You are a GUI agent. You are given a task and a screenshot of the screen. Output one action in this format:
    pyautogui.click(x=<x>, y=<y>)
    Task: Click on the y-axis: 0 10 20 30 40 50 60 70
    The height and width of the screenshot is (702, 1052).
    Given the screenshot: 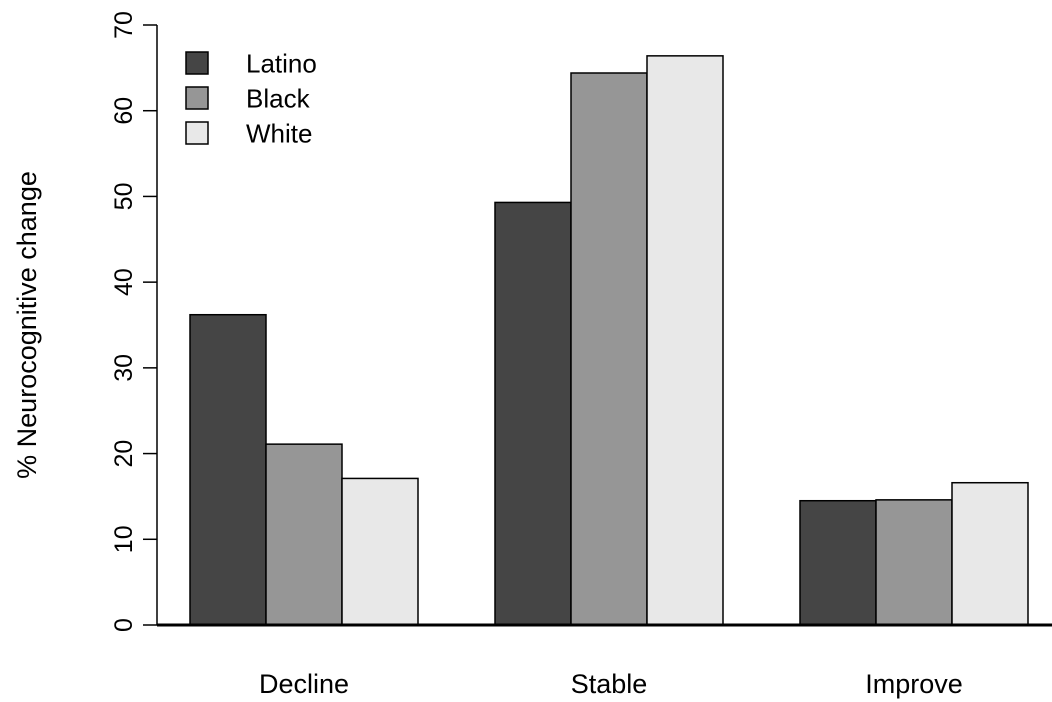 What is the action you would take?
    pyautogui.click(x=134, y=321)
    